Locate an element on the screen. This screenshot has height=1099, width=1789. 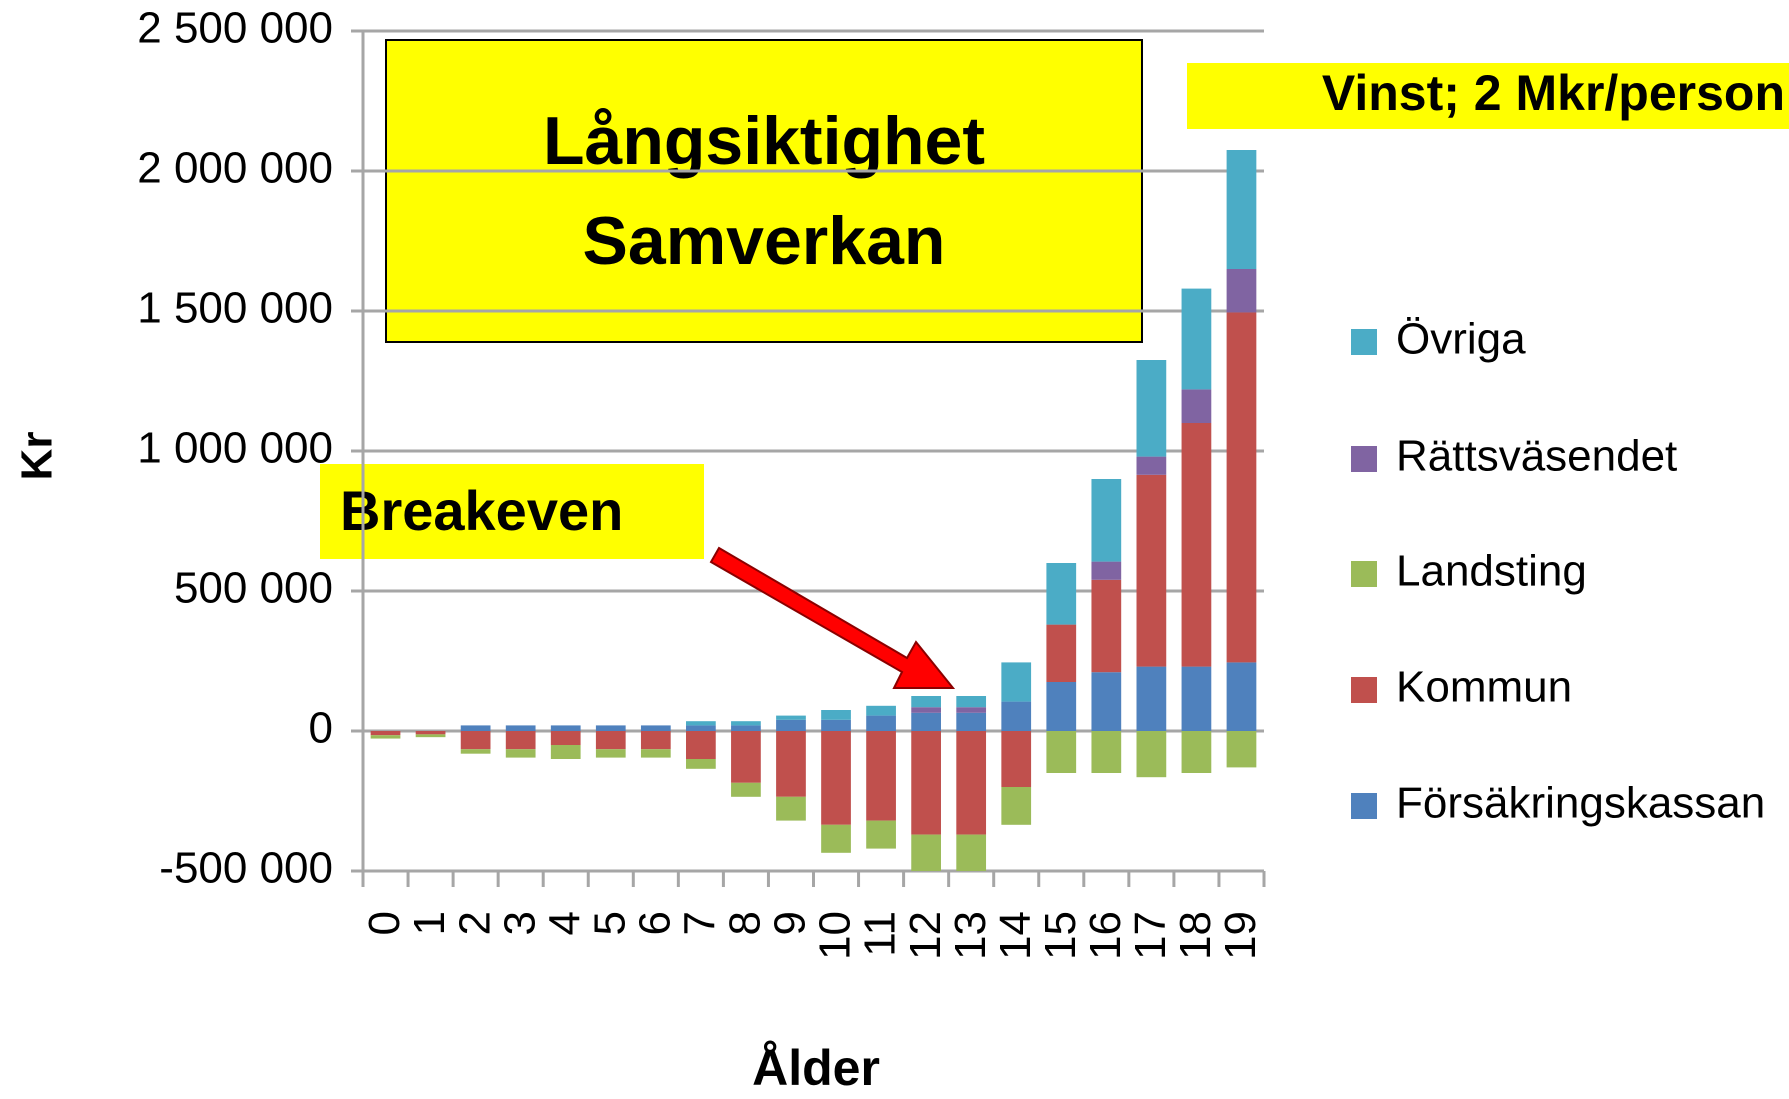
legend-label: Försäkringskassan is located at coordinates (1580, 803).